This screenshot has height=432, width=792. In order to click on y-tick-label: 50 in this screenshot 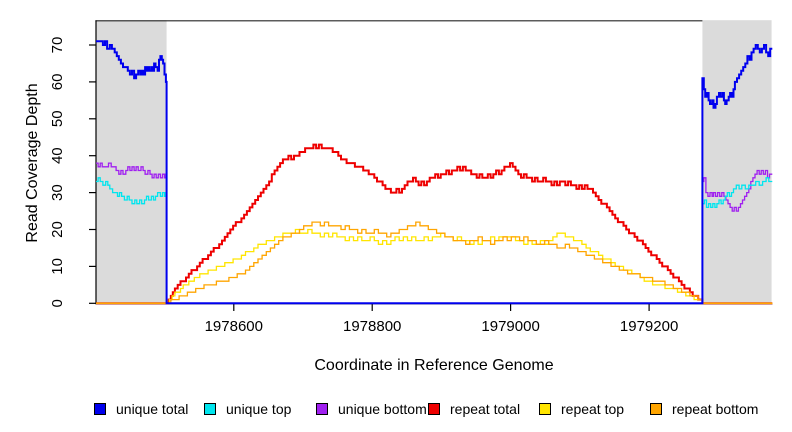, I will do `click(57, 118)`.